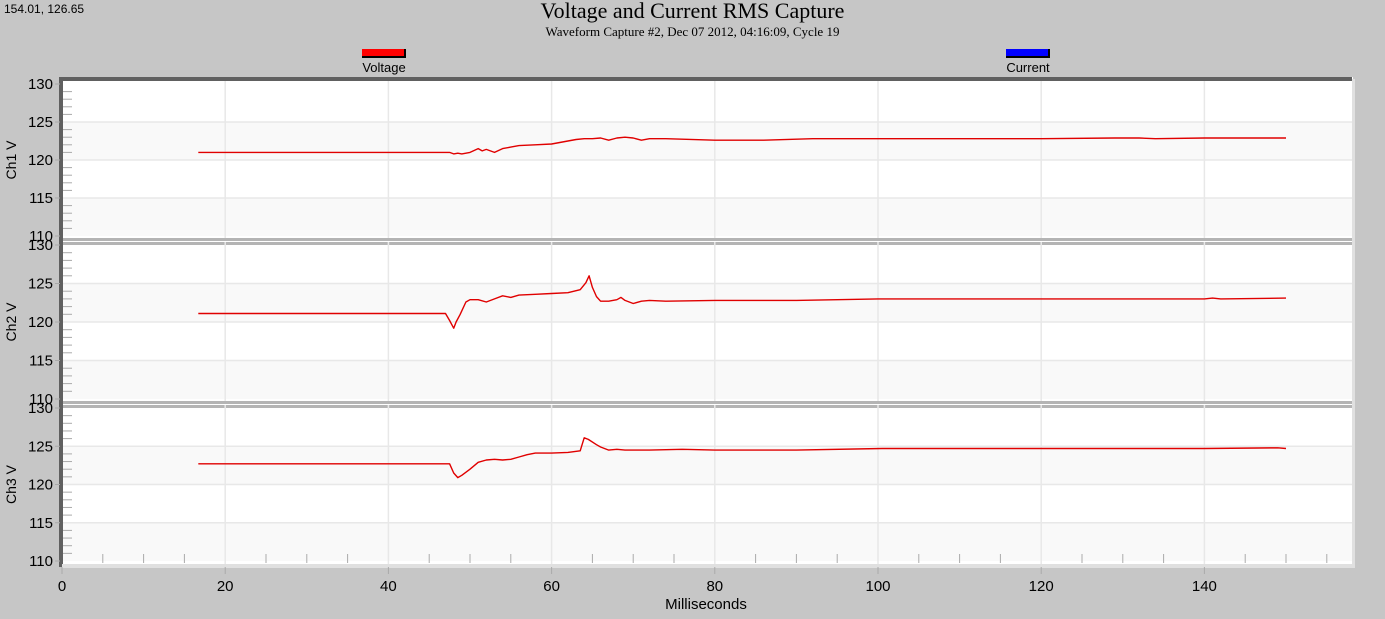 The image size is (1385, 619). I want to click on legend-item-current: Current, so click(1028, 62).